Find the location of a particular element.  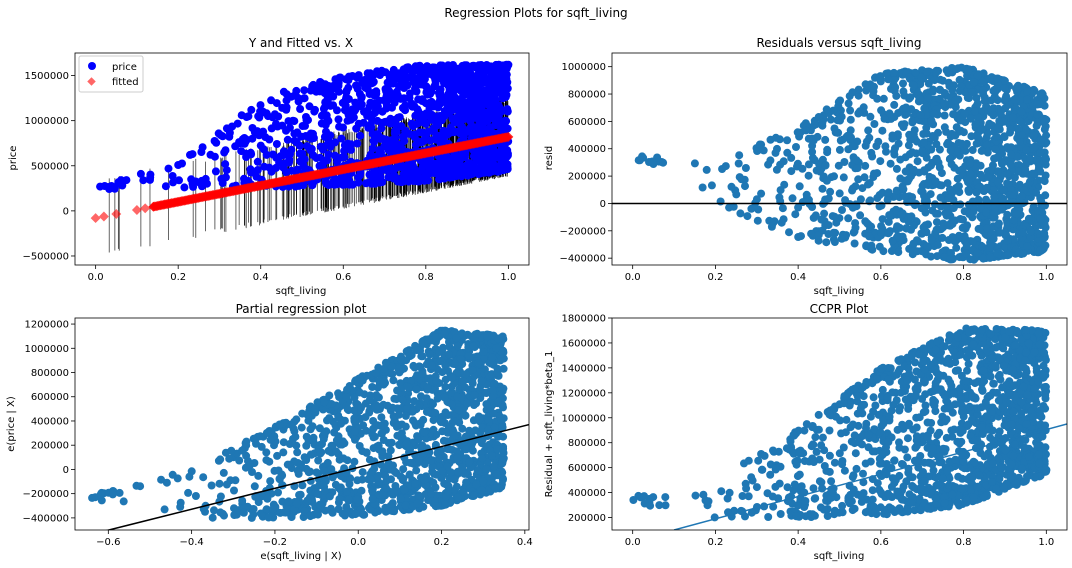

y-tick-label: −200000 is located at coordinates (582, 231).